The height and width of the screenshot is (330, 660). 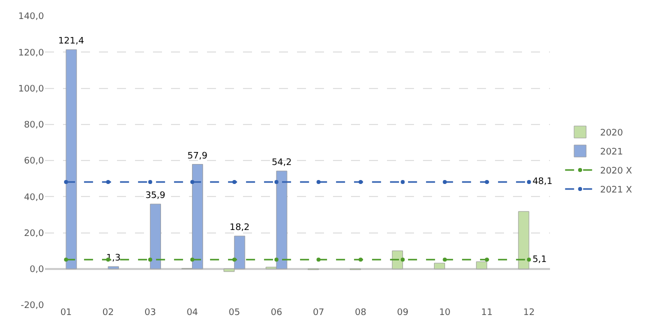 What do you see at coordinates (66, 313) in the screenshot?
I see `x-tick-label: 01` at bounding box center [66, 313].